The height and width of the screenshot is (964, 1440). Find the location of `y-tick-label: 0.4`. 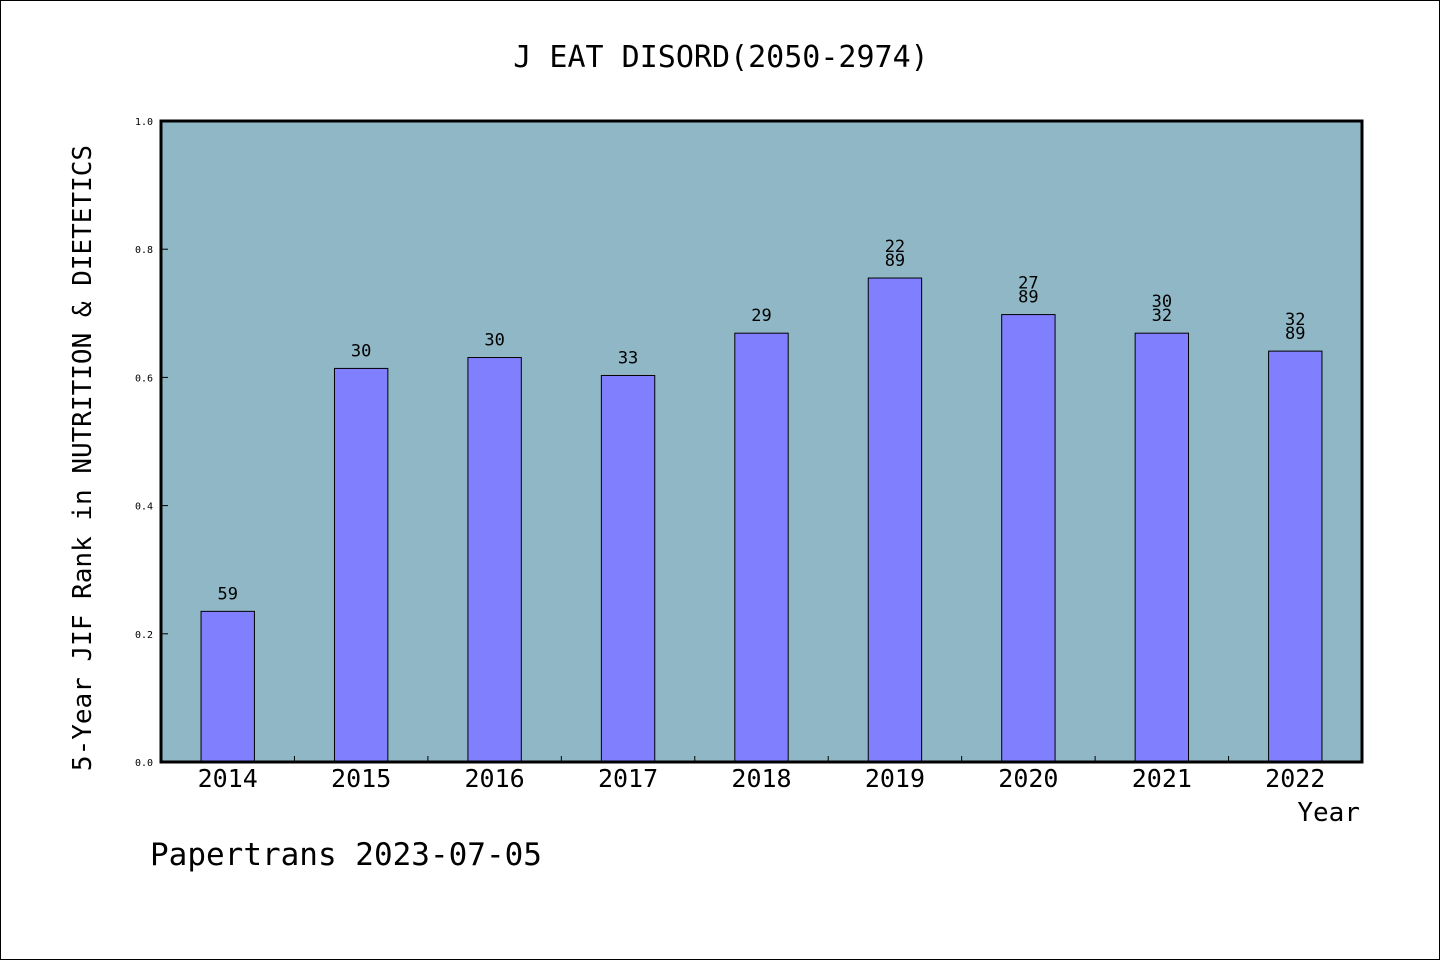

y-tick-label: 0.4 is located at coordinates (144, 507).